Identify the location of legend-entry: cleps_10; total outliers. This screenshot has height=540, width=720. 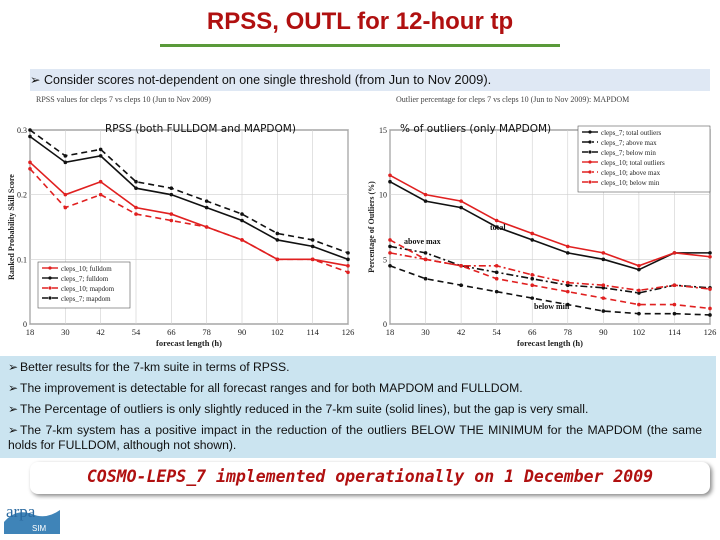
(633, 163).